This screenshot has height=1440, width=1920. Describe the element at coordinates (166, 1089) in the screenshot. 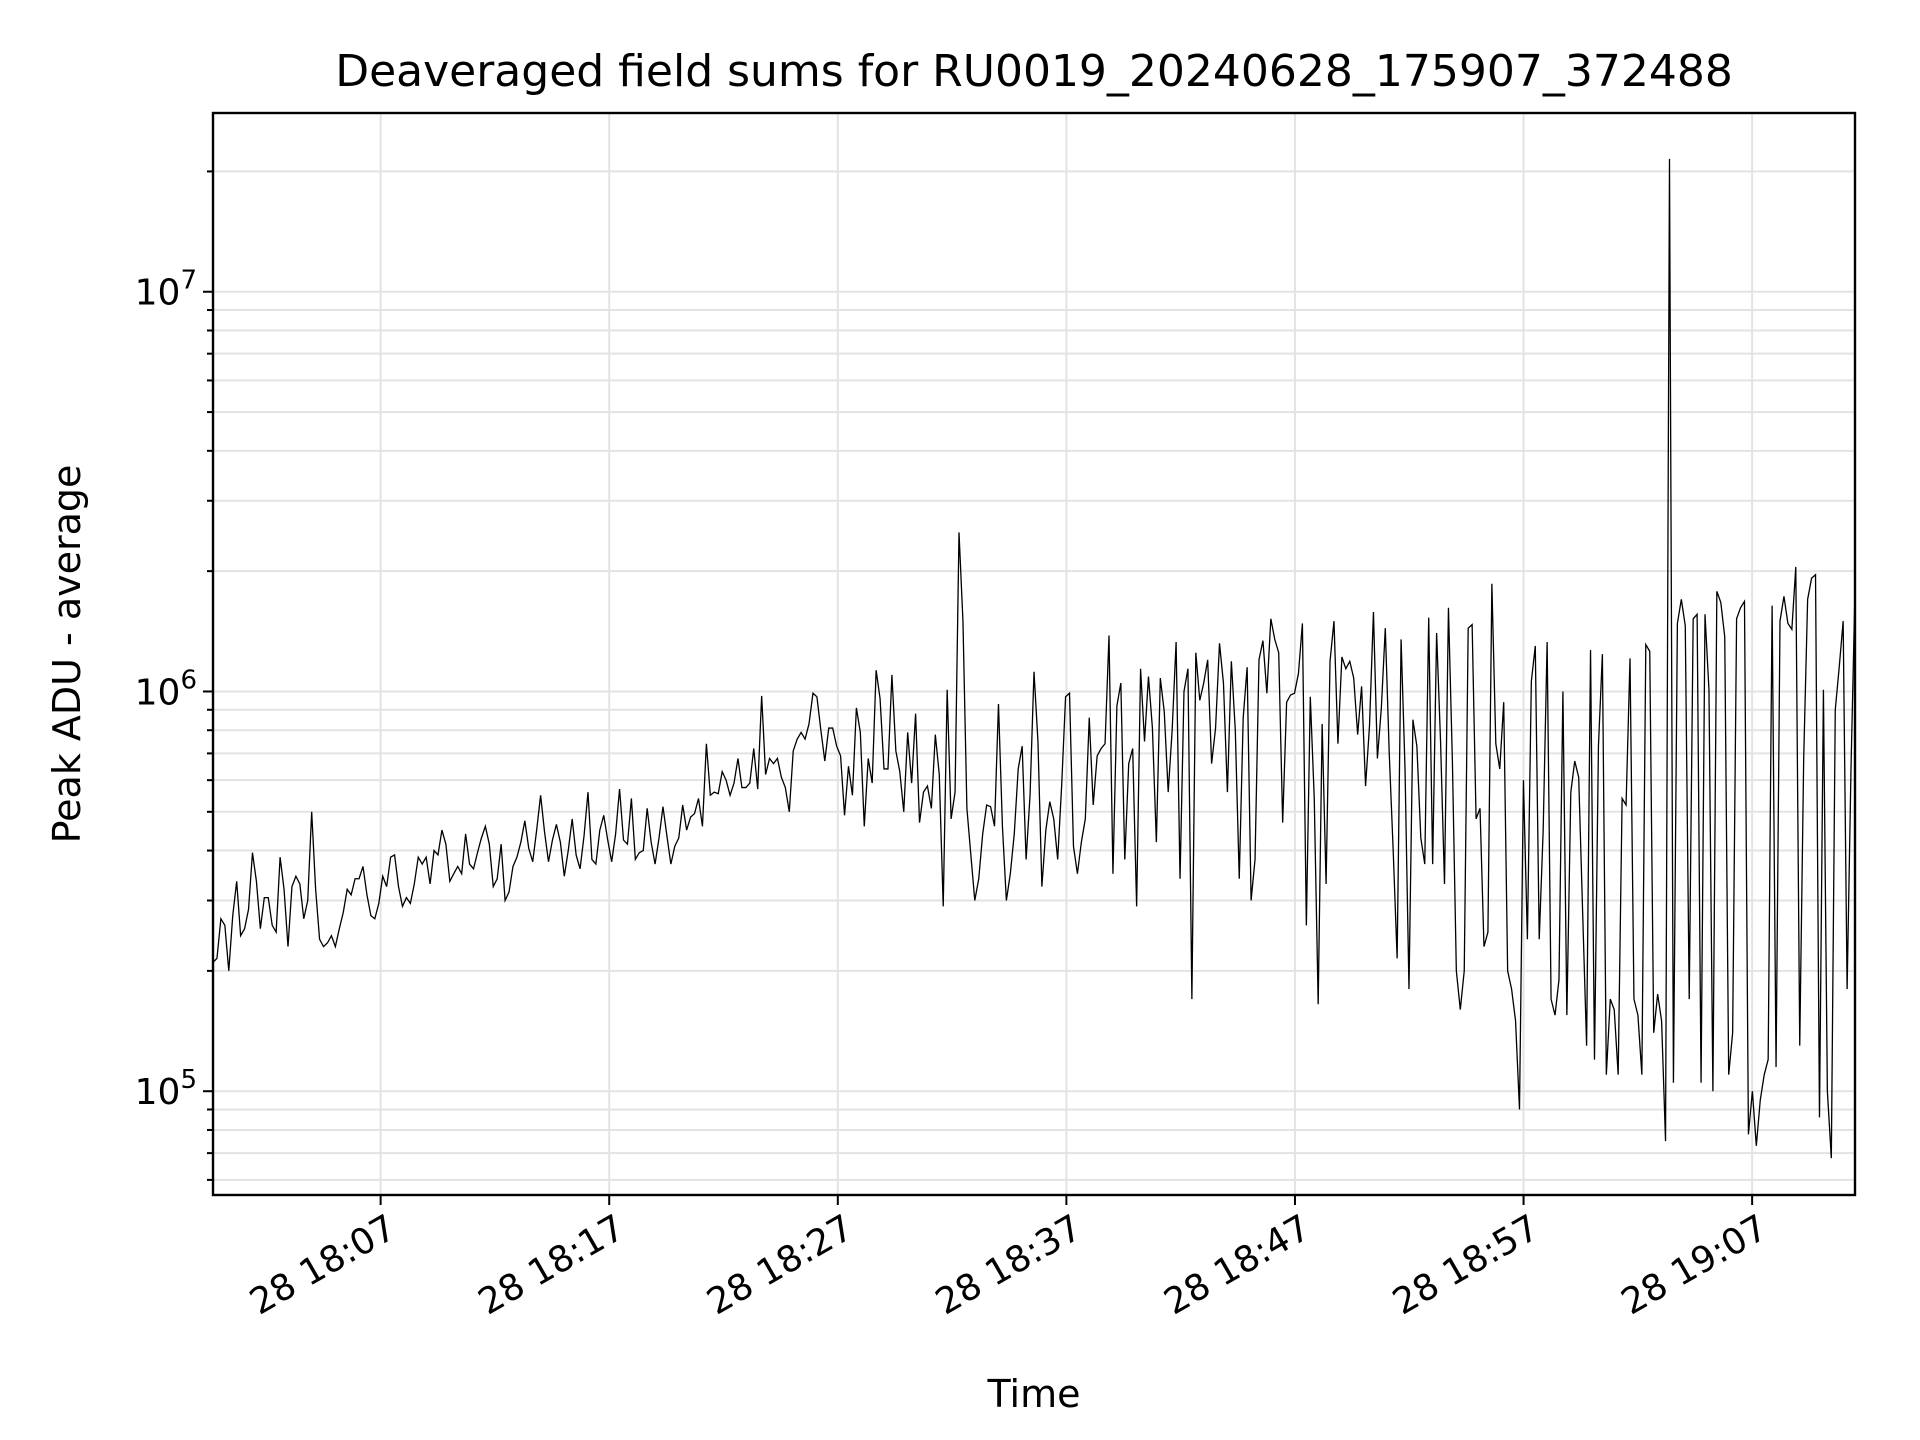

I see `y-tick-label: 10⁵` at that location.